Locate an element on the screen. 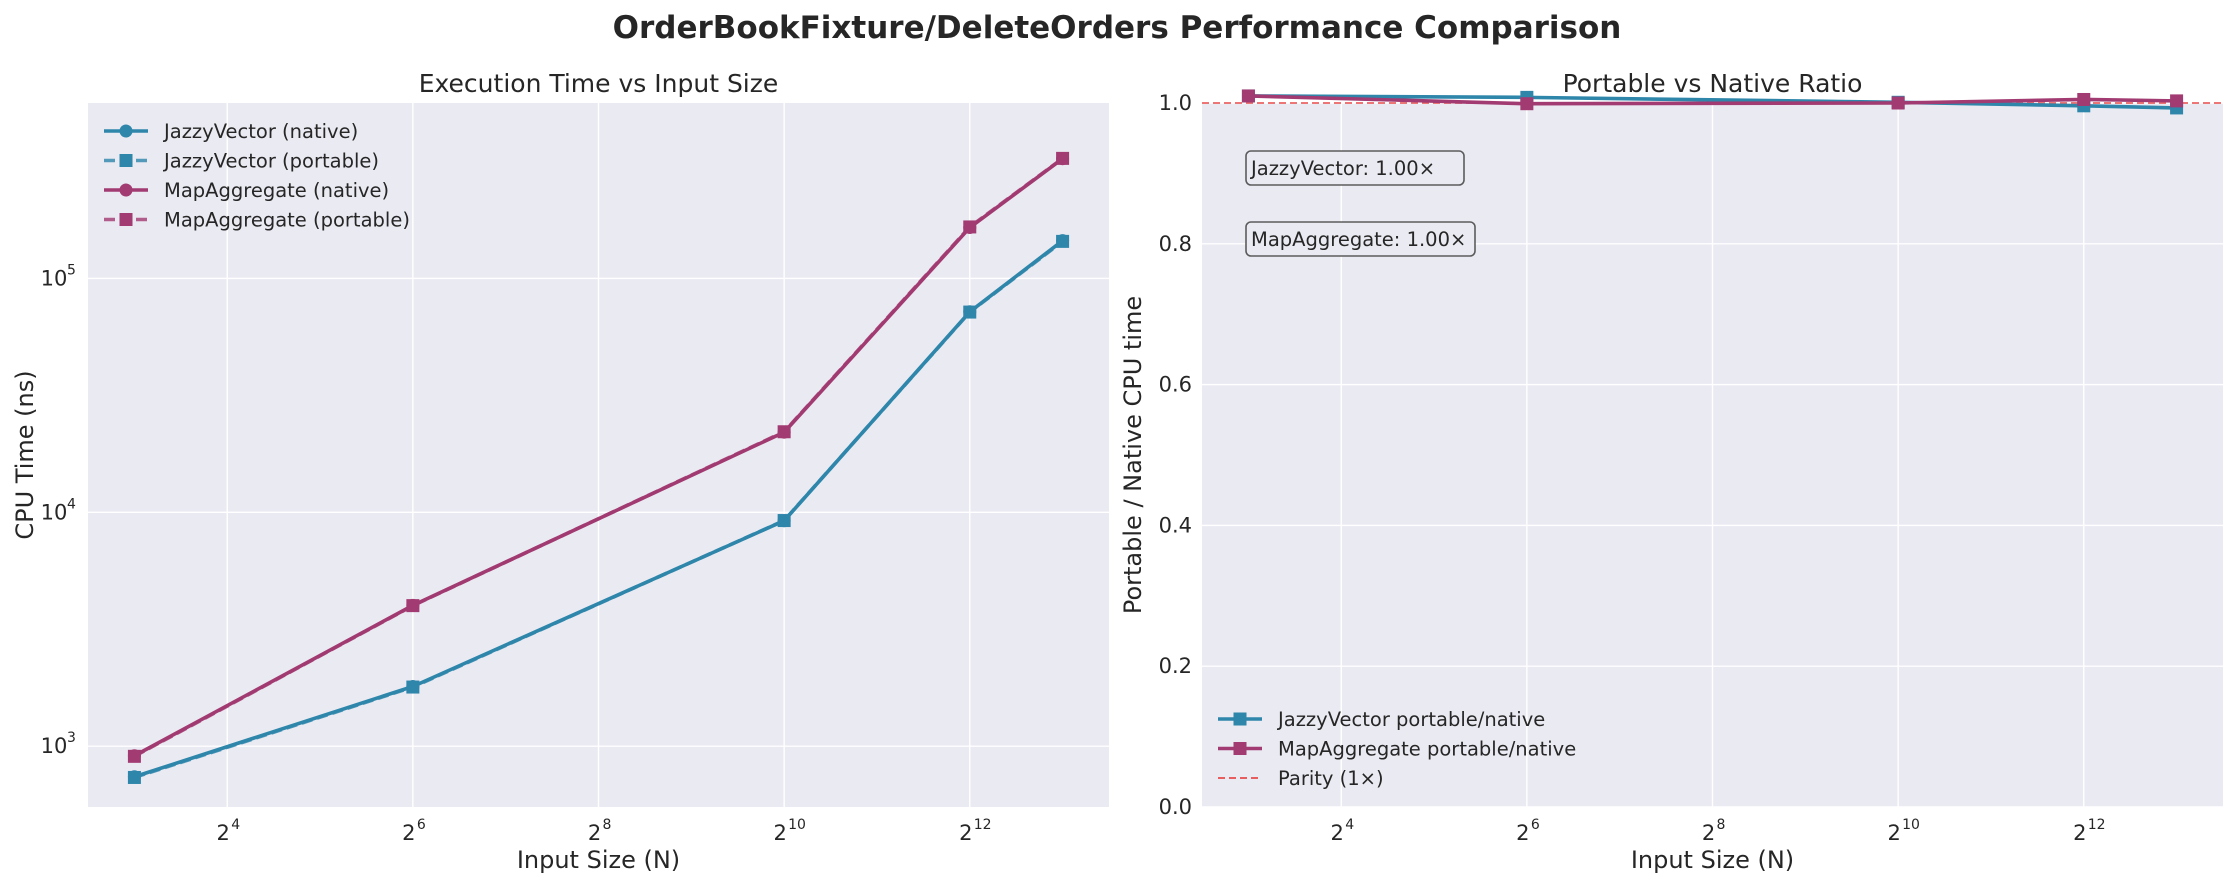  chart-title-ratio: Portable vs Native Ratio is located at coordinates (1713, 83).